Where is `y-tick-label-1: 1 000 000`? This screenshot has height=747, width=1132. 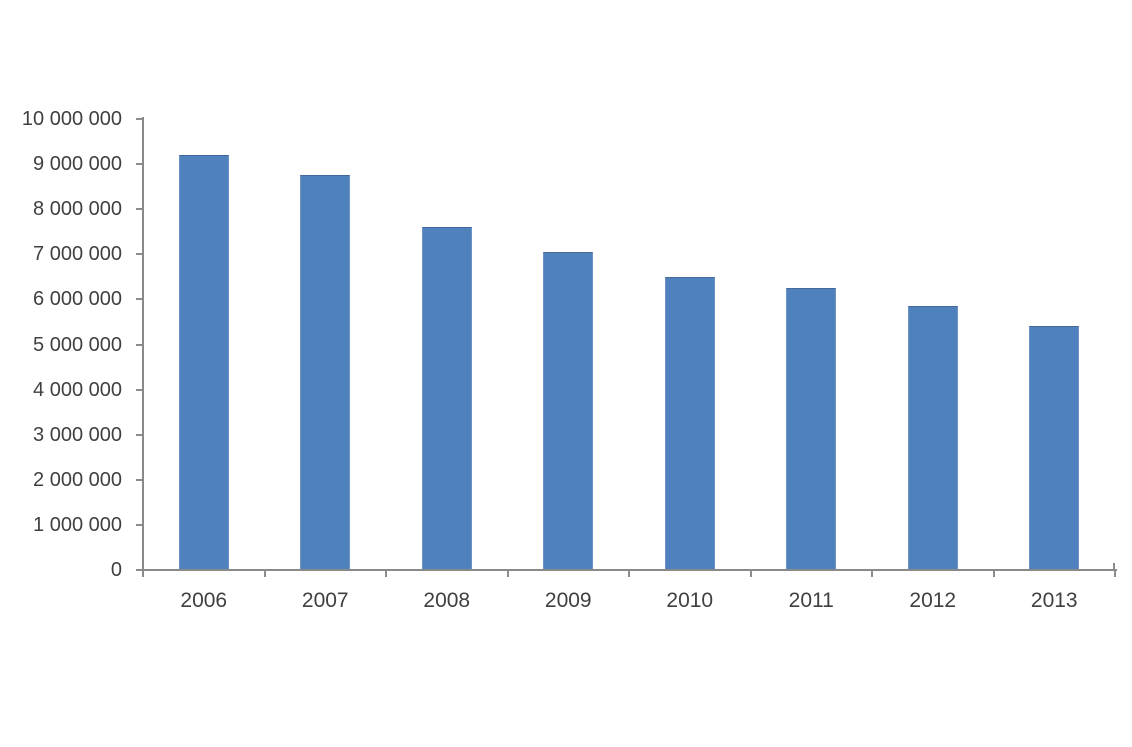 y-tick-label-1: 1 000 000 is located at coordinates (77, 524).